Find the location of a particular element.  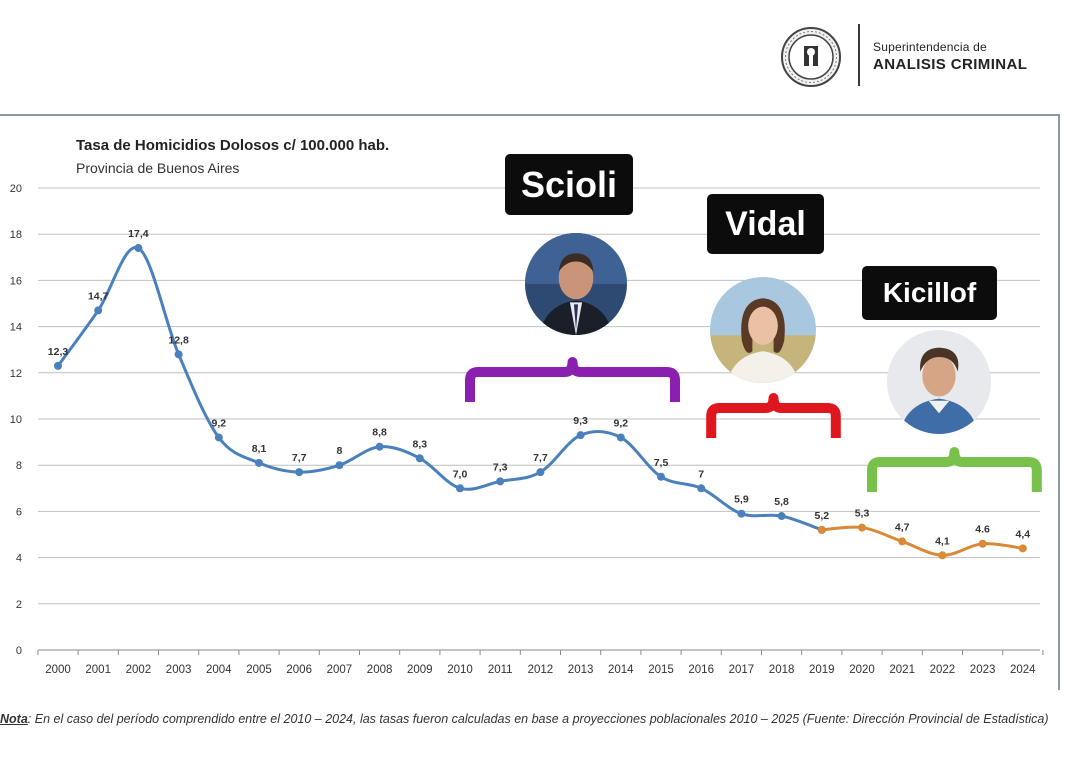

data-label: 9,3 is located at coordinates (580, 421).